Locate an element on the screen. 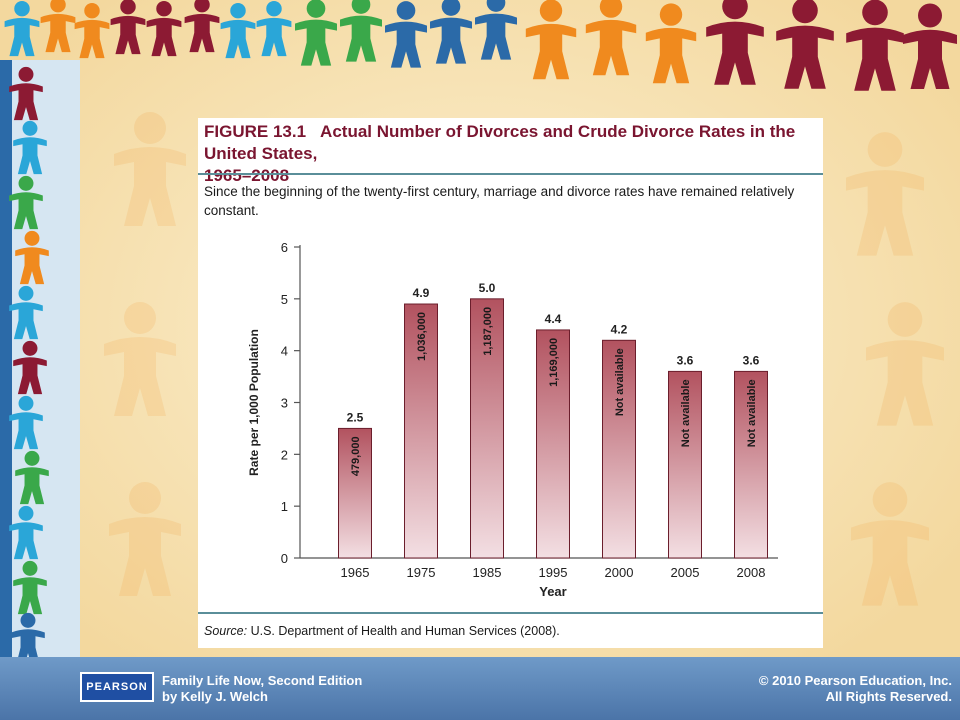 The width and height of the screenshot is (960, 720). y-tick-label: 3 is located at coordinates (284, 403).